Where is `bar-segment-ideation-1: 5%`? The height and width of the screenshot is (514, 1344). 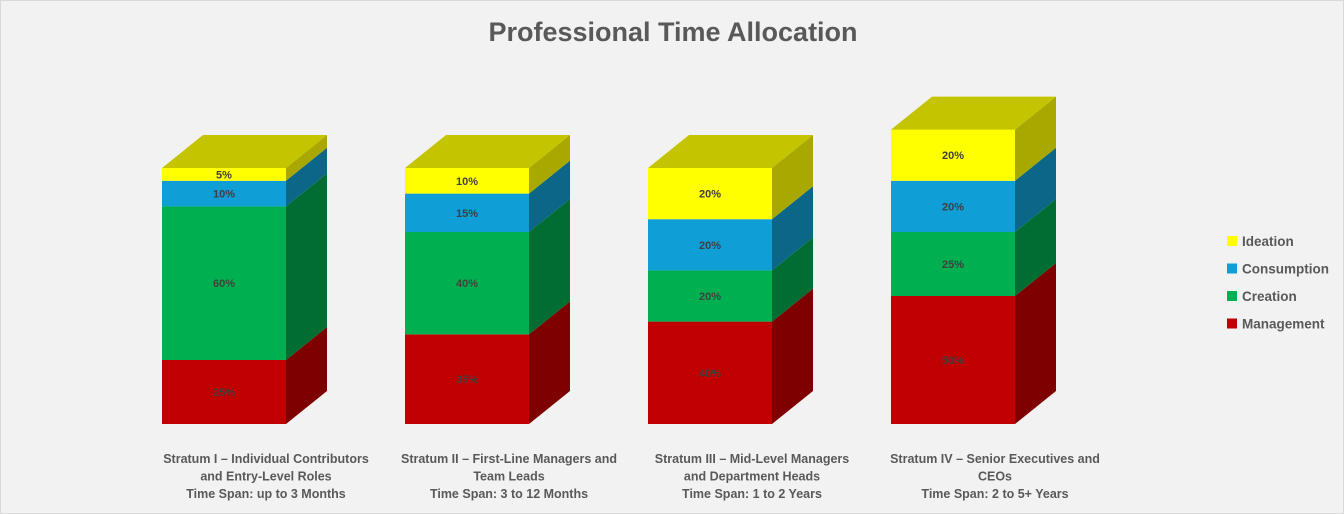 bar-segment-ideation-1: 5% is located at coordinates (244, 158).